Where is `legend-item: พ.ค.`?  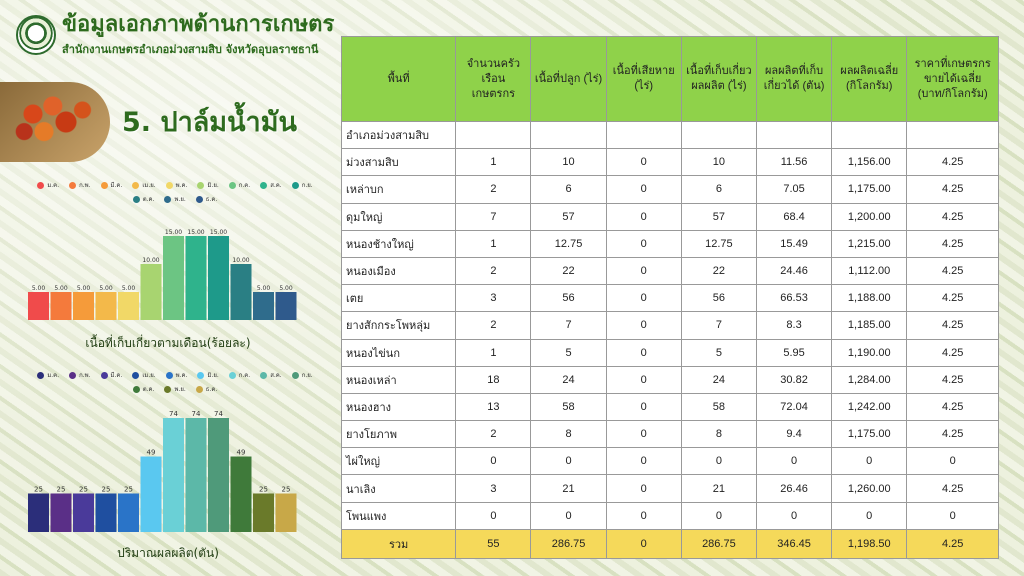 legend-item: พ.ค. is located at coordinates (176, 185).